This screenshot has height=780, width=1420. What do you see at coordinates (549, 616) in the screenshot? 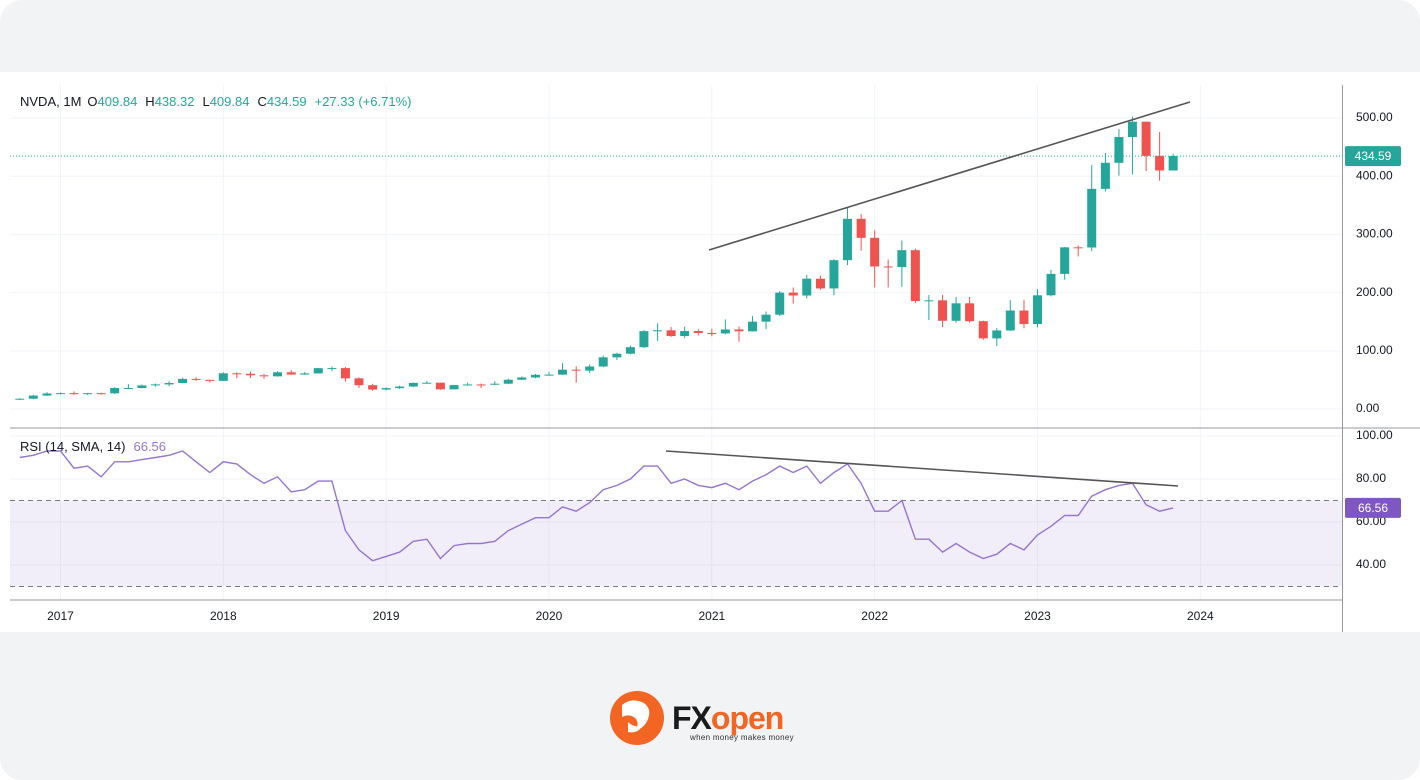
I see `x-tick-label: 2020` at bounding box center [549, 616].